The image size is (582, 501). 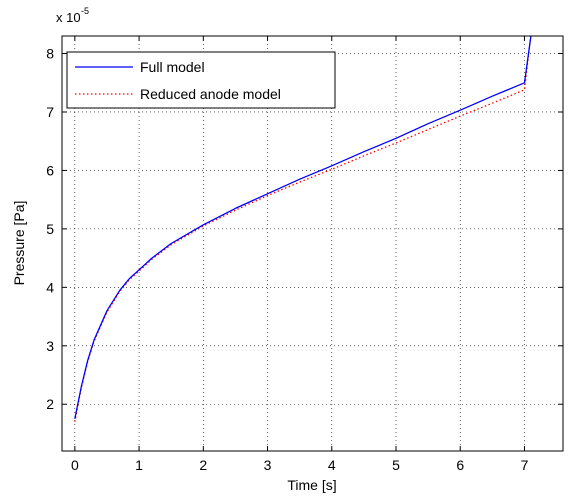 What do you see at coordinates (525, 465) in the screenshot?
I see `x-tick-label: 7` at bounding box center [525, 465].